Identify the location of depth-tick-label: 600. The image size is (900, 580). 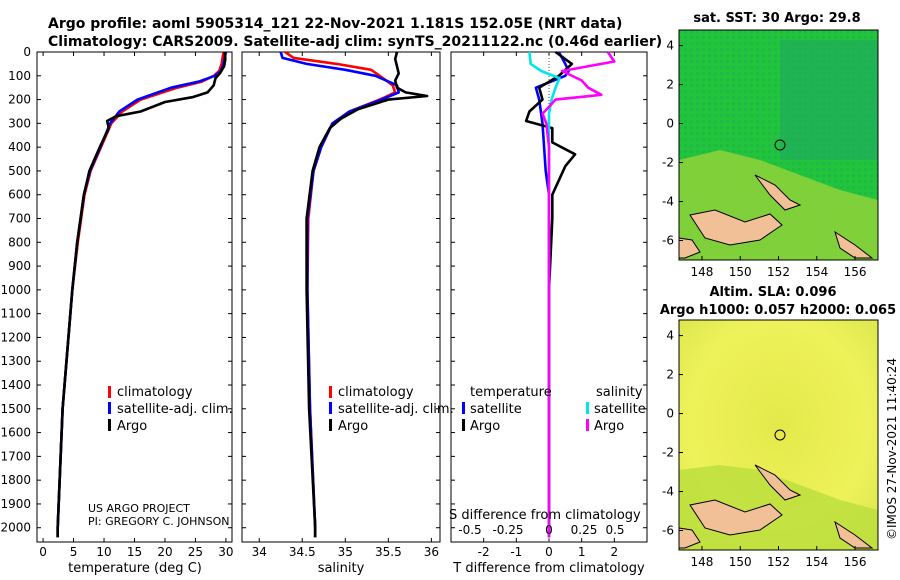
(19, 195).